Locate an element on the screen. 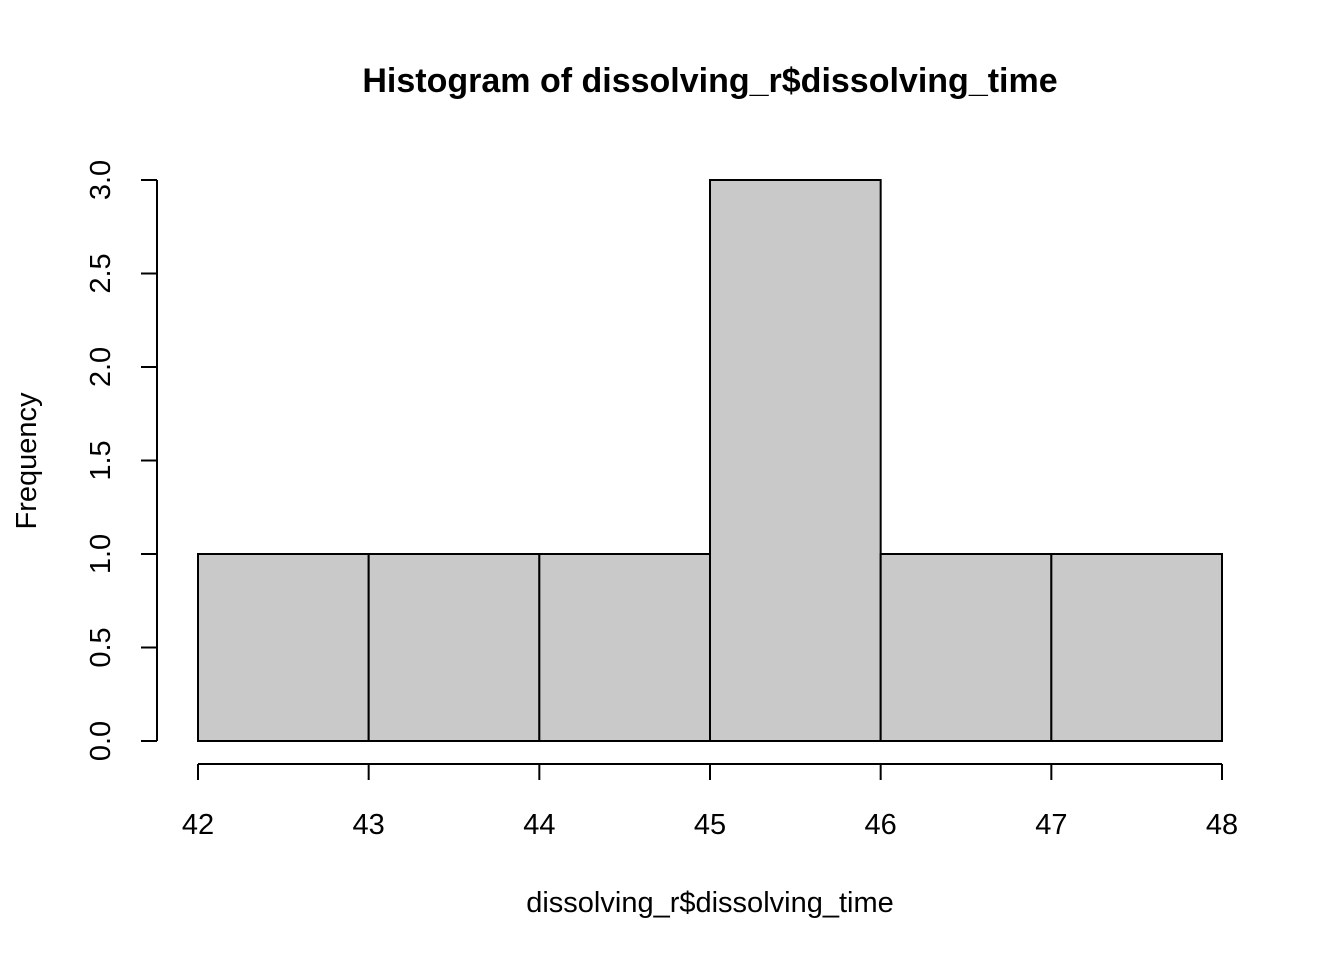 The width and height of the screenshot is (1344, 960). y-tick-label: 2.0 is located at coordinates (101, 367).